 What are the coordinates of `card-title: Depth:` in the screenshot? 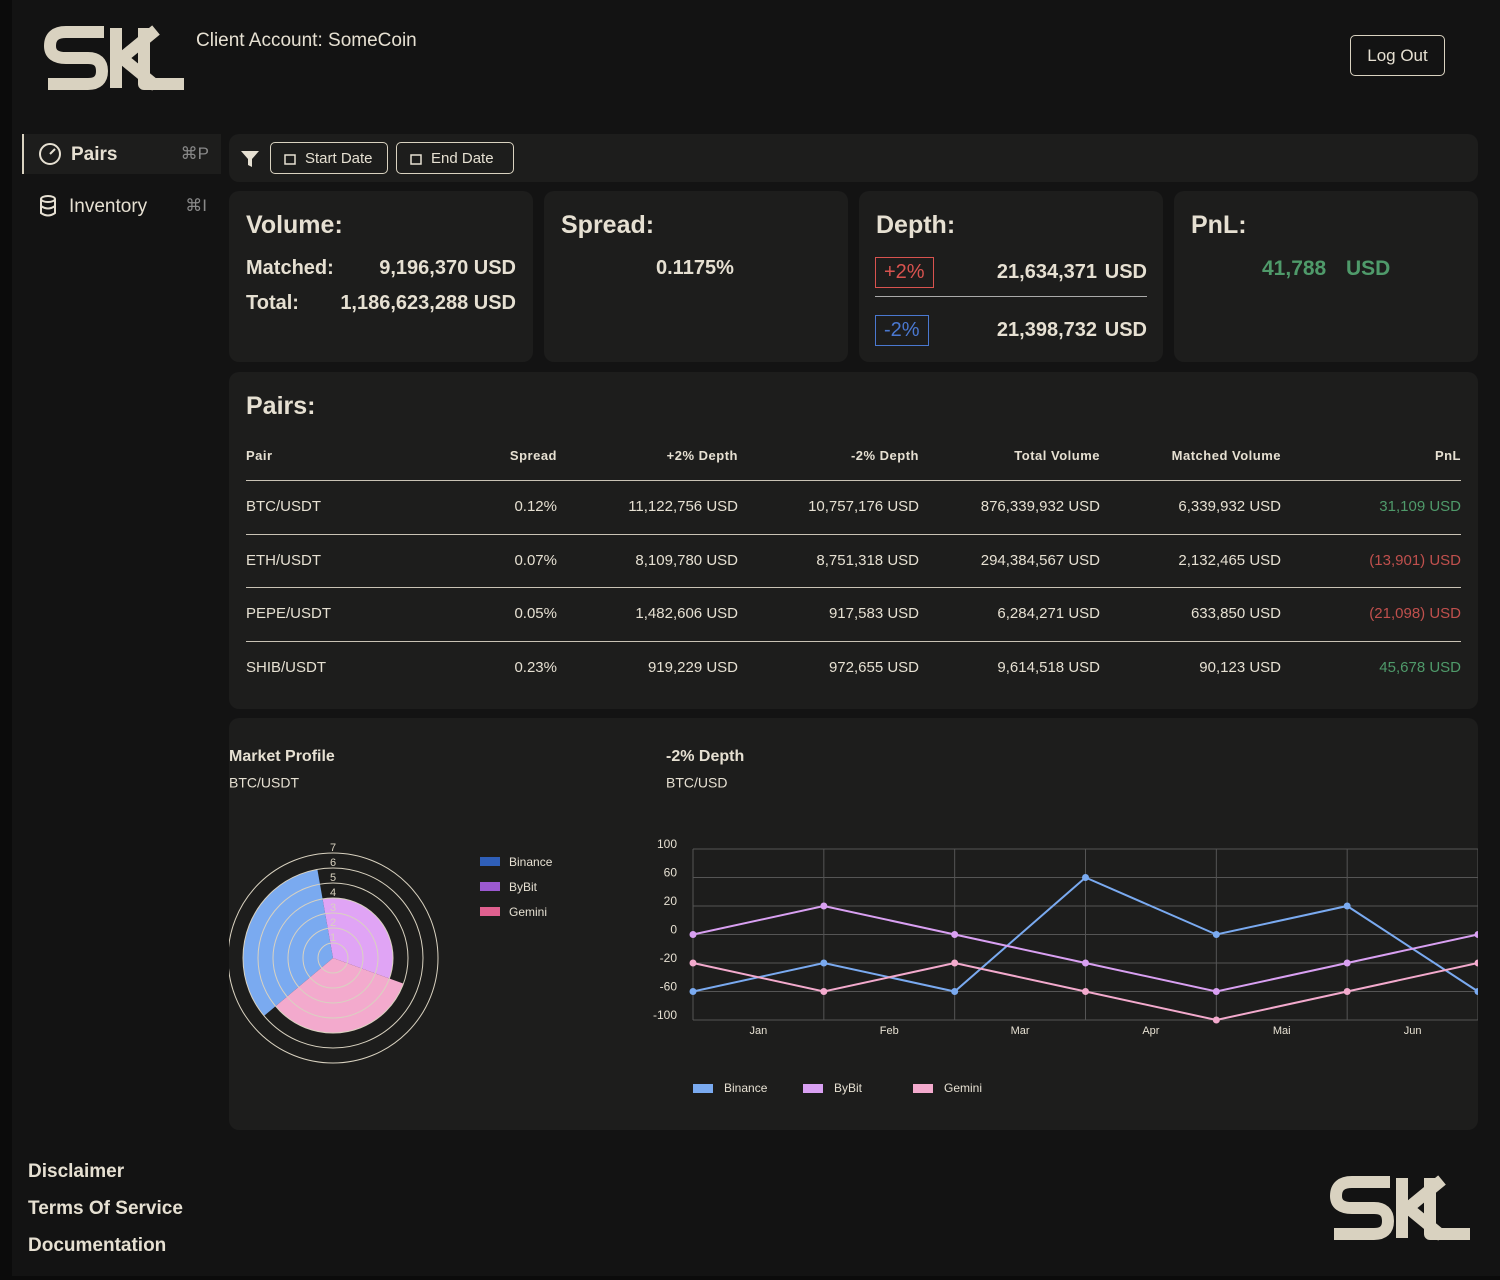 It's located at (916, 225).